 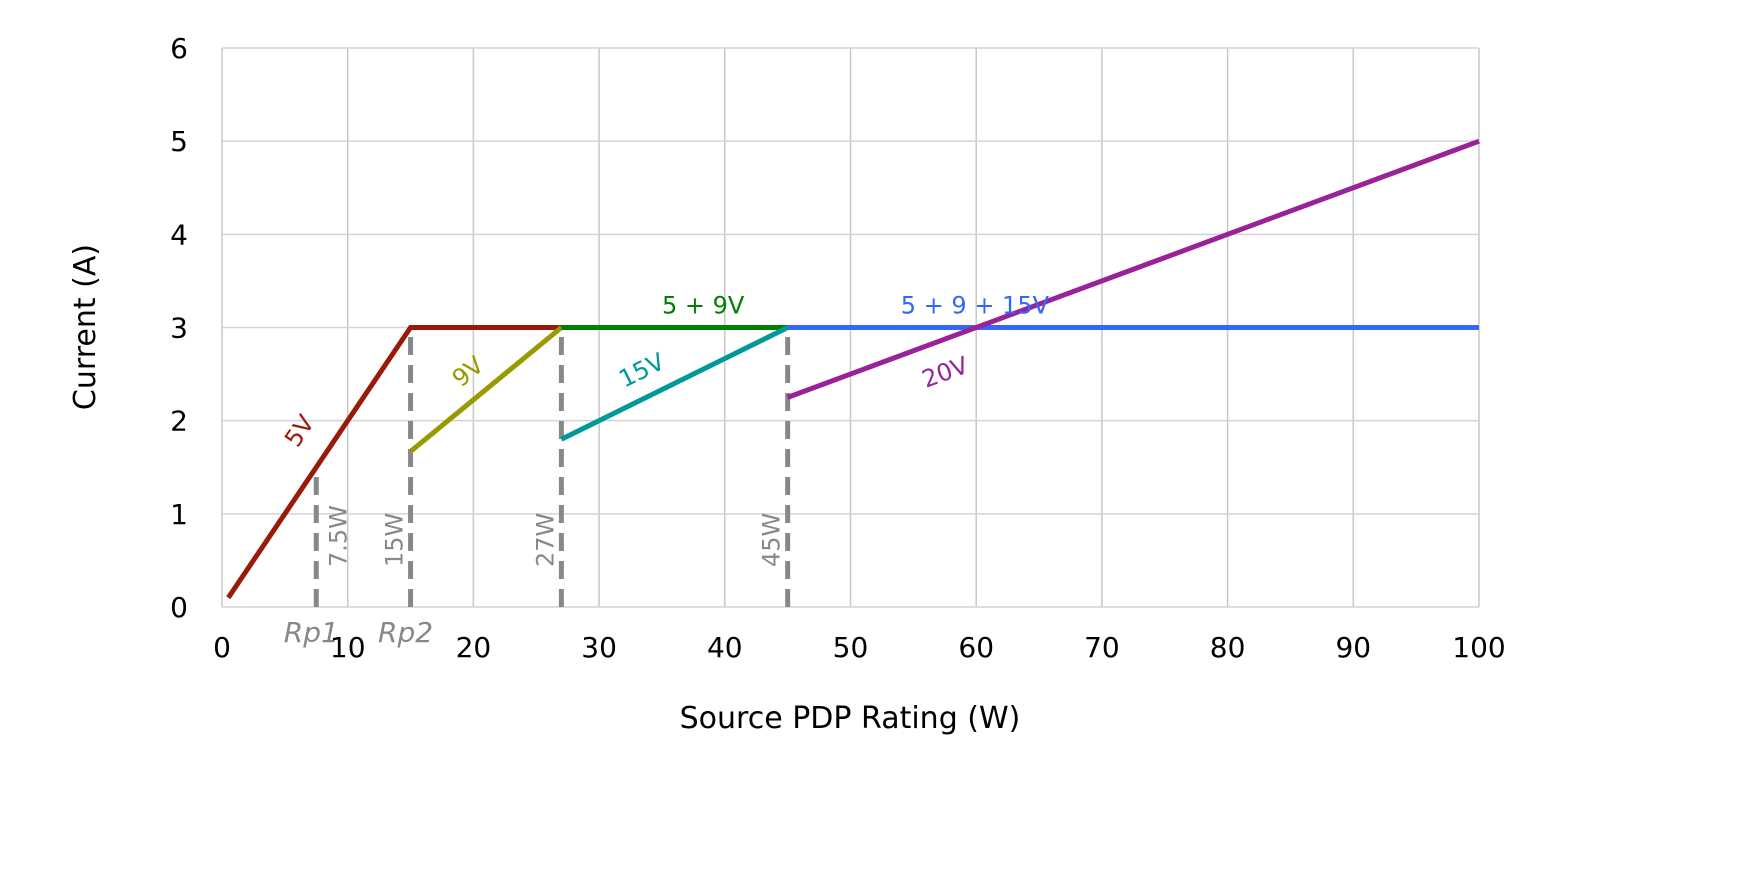 What do you see at coordinates (179, 607) in the screenshot?
I see `y-tick-label: 0` at bounding box center [179, 607].